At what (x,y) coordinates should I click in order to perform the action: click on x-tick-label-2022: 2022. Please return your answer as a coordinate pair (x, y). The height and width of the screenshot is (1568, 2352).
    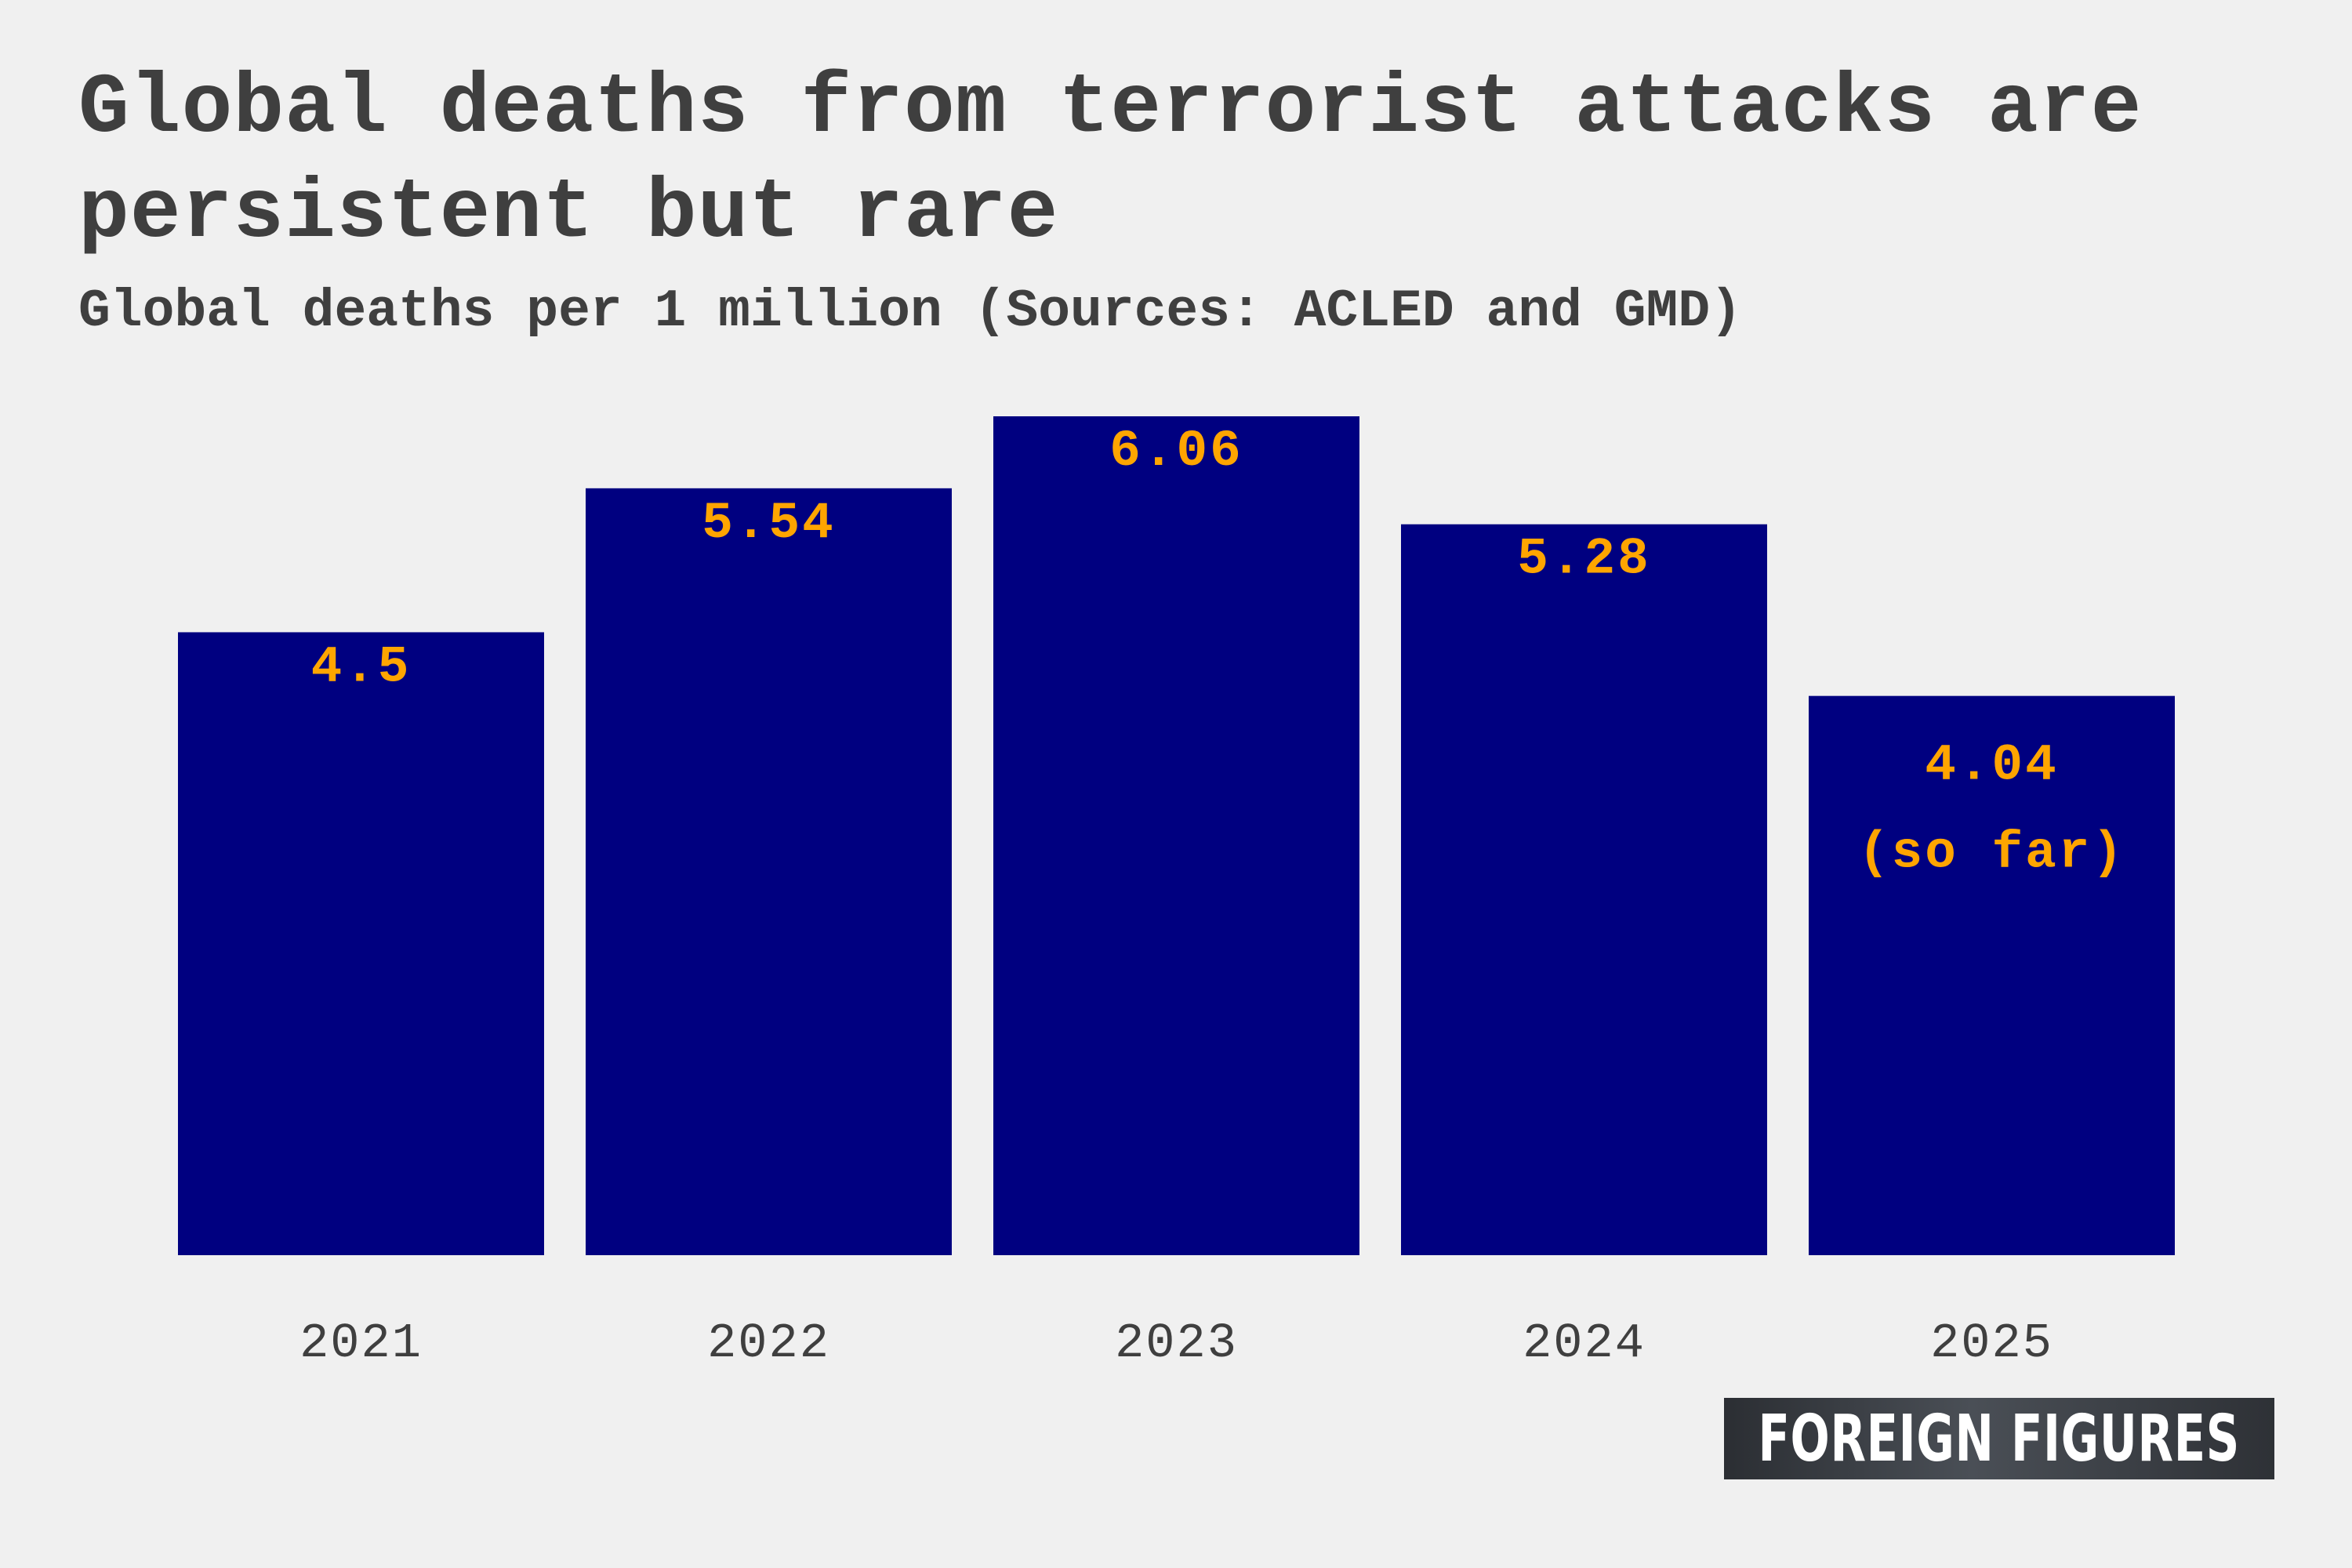
    Looking at the image, I should click on (768, 1343).